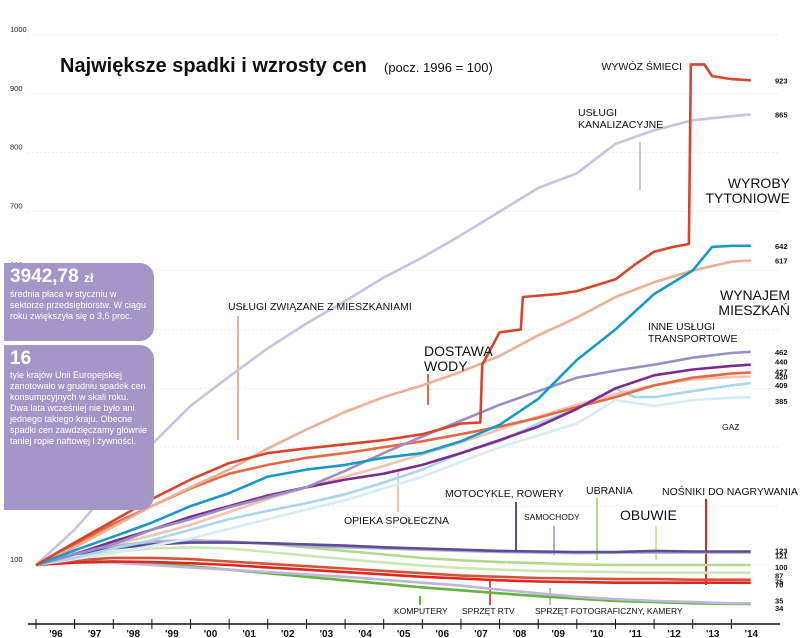 The image size is (805, 638). What do you see at coordinates (681, 327) in the screenshot?
I see `series-label-transport: INNE USŁUGI` at bounding box center [681, 327].